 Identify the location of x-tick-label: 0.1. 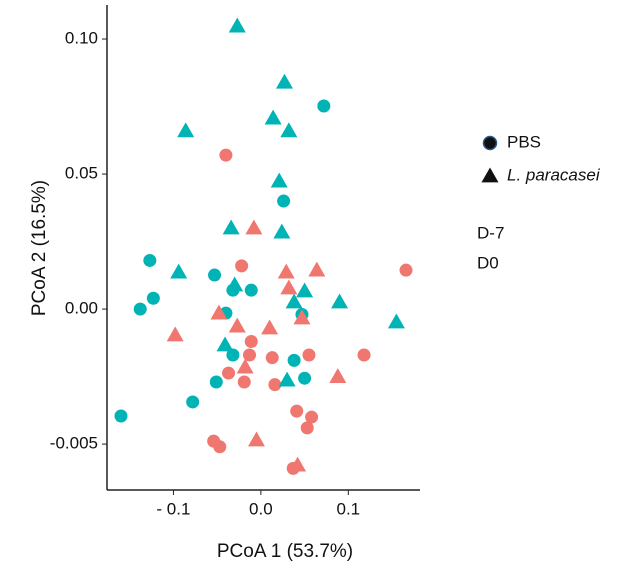
(348, 508).